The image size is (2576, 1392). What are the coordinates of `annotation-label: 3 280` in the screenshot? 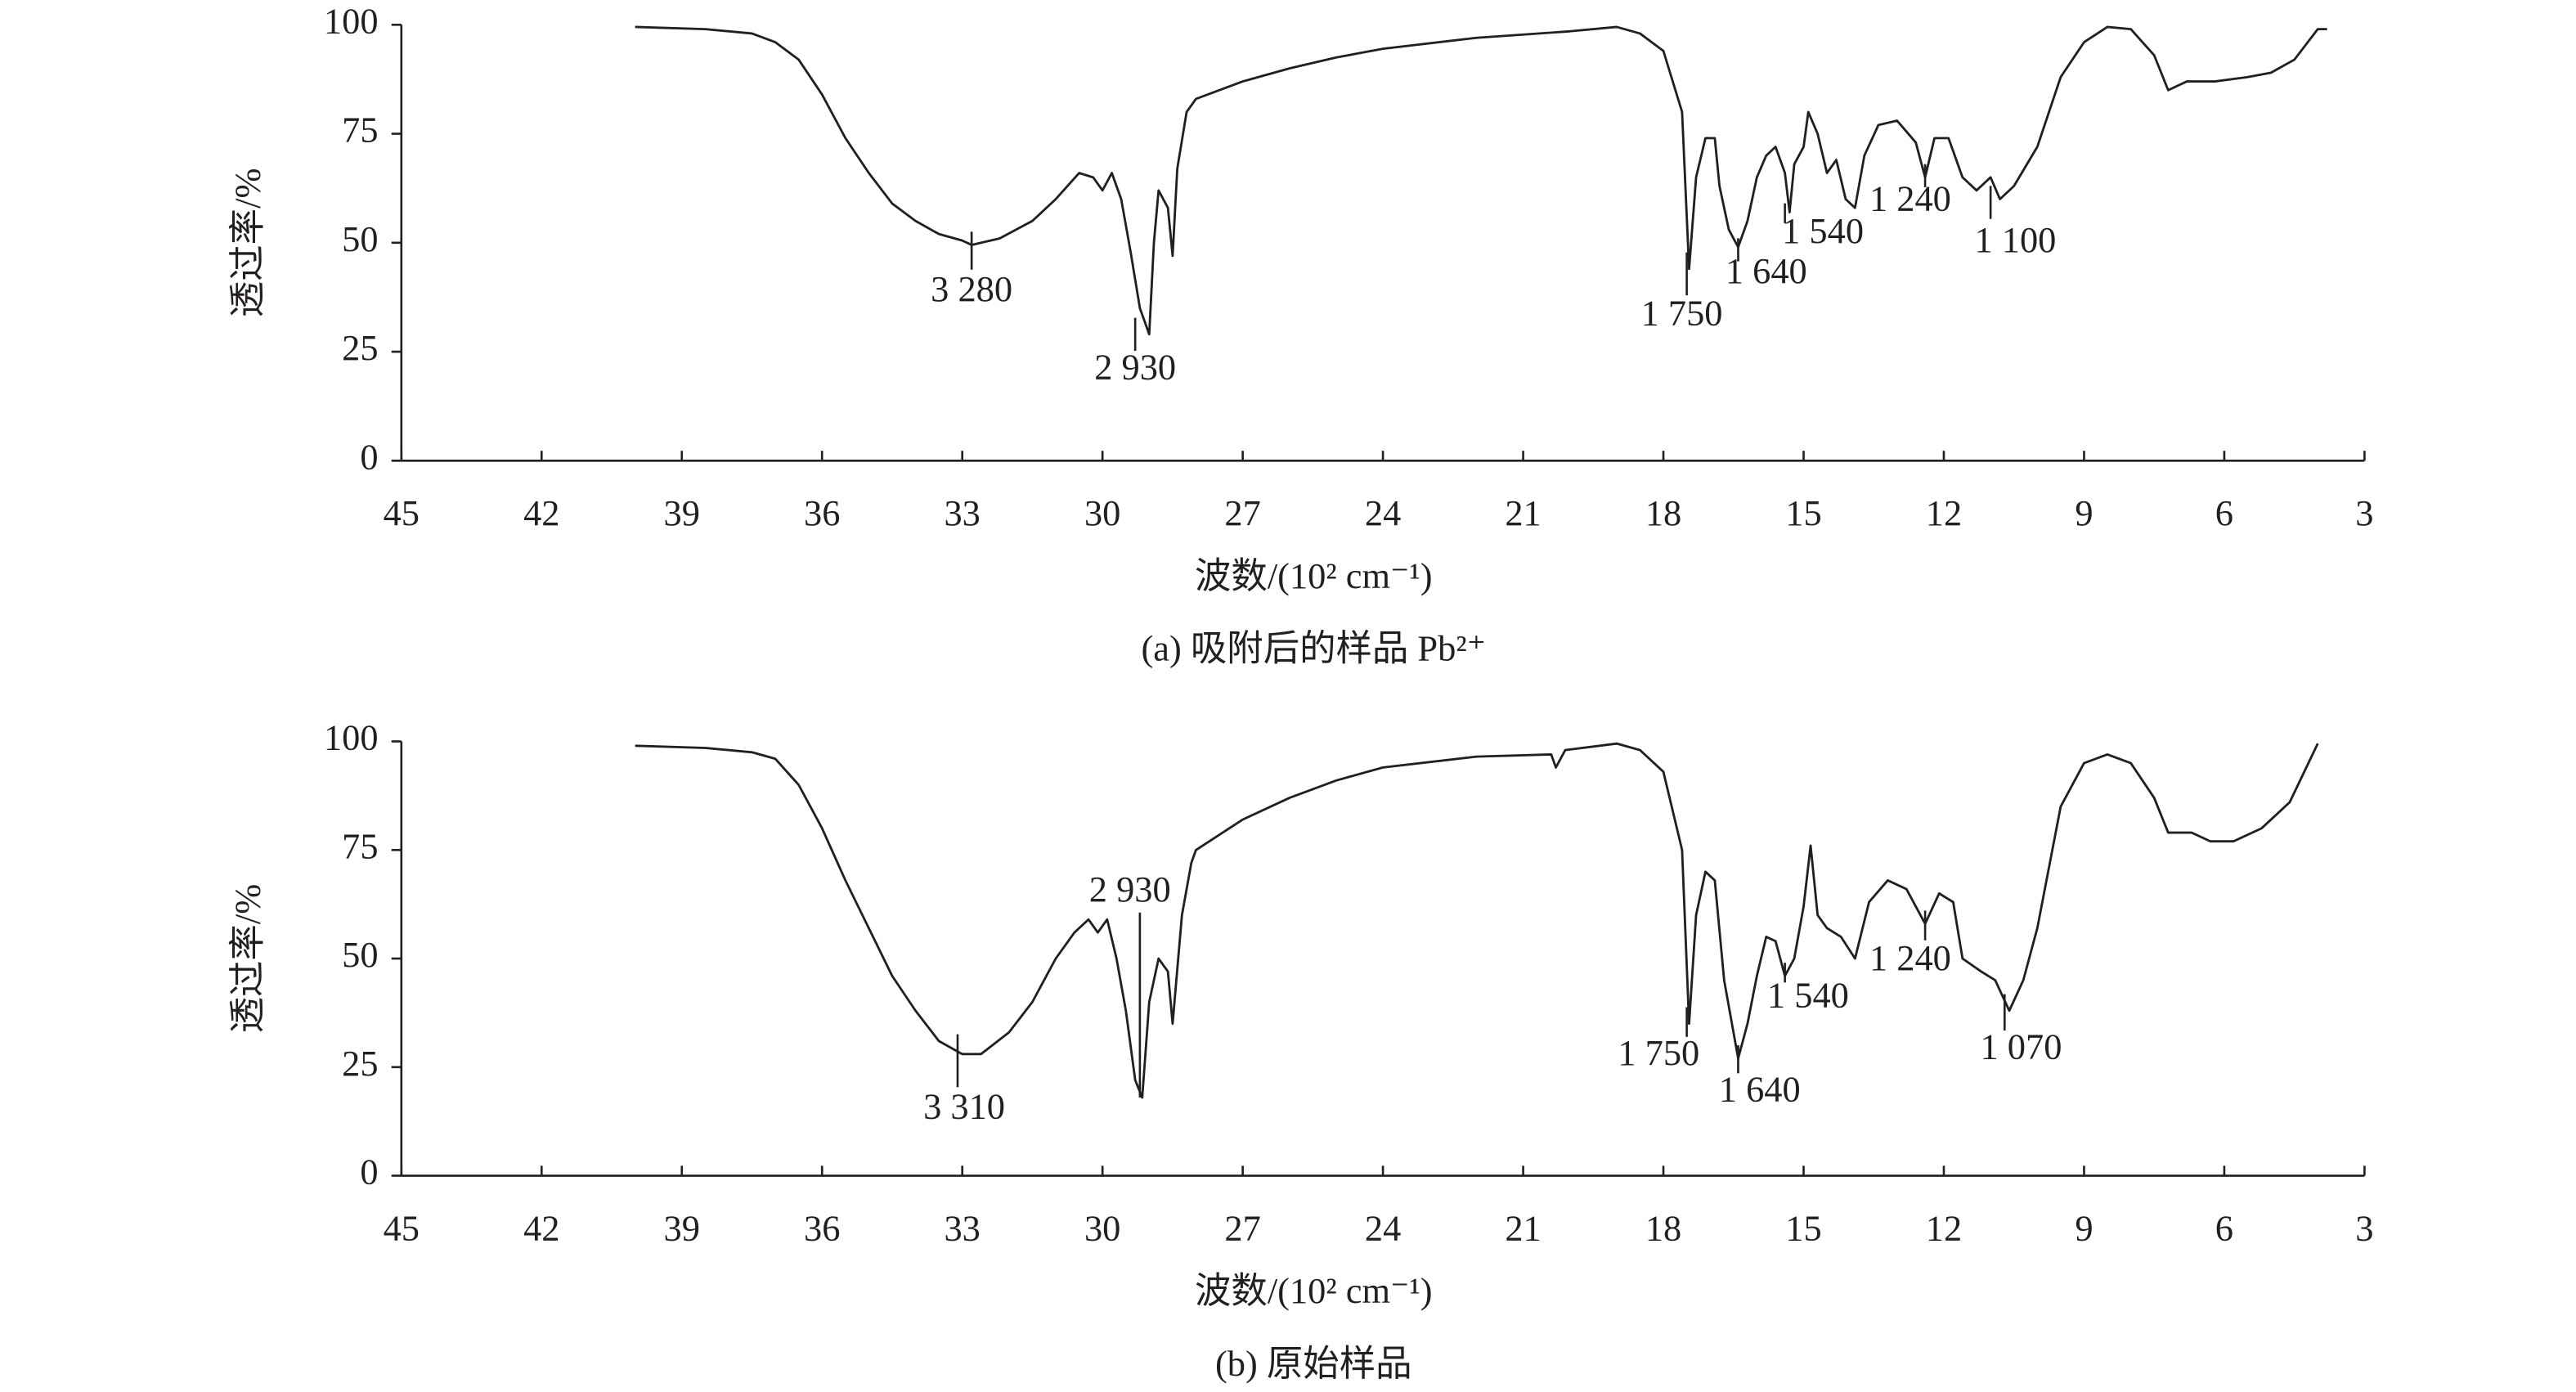 It's located at (971, 288).